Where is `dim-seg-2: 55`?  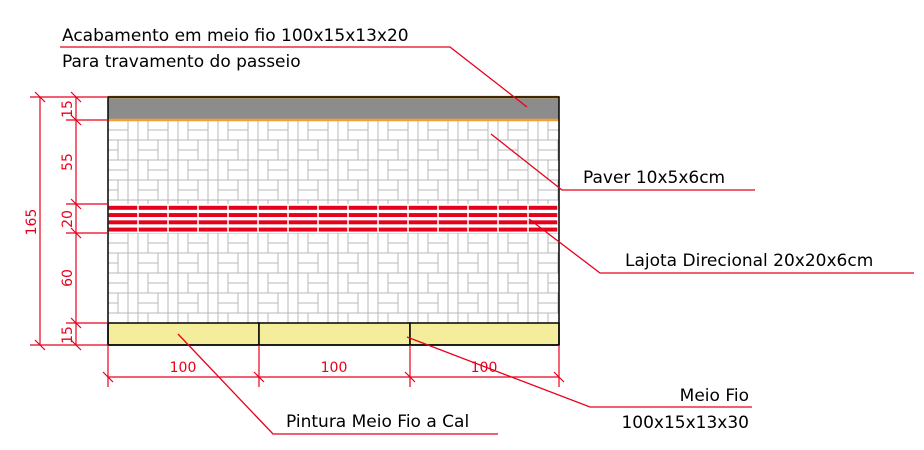
dim-seg-2: 55 is located at coordinates (68, 162).